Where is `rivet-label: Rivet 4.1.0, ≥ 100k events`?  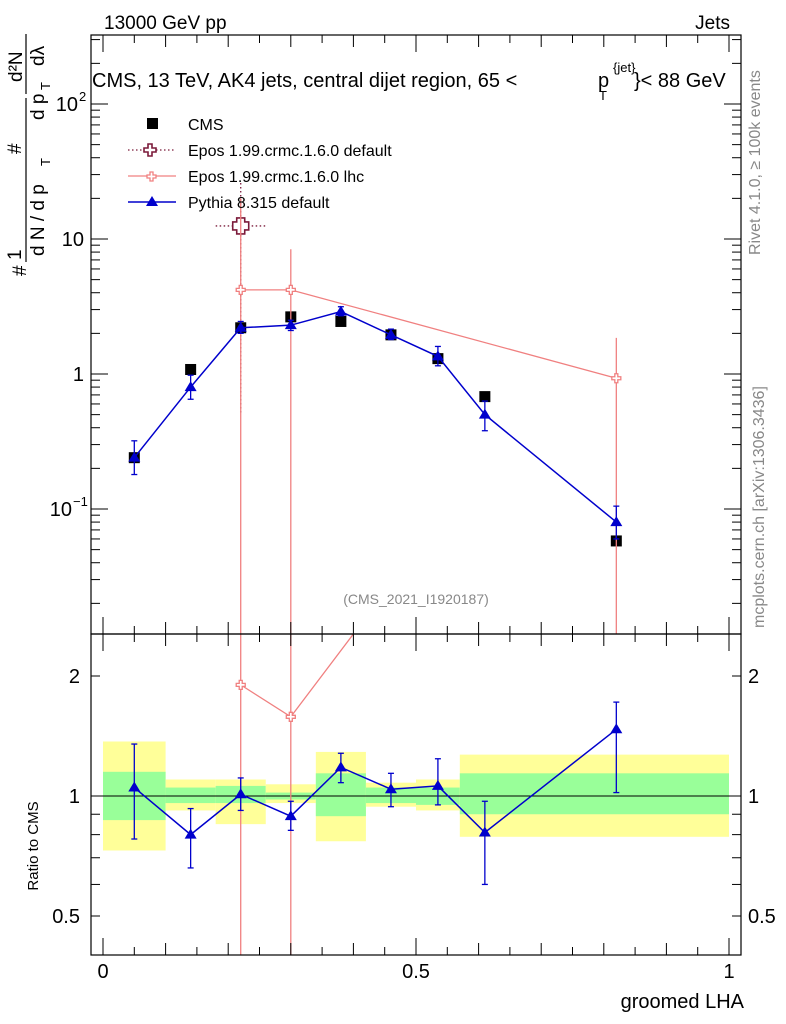
rivet-label: Rivet 4.1.0, ≥ 100k events is located at coordinates (755, 162).